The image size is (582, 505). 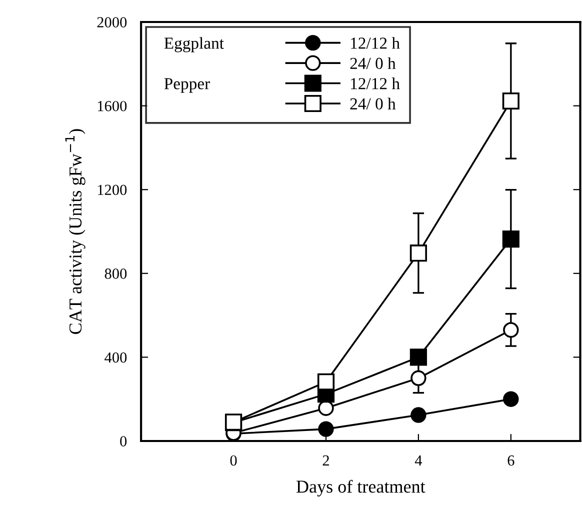 I want to click on y-tick-label: 1600, so click(x=112, y=106).